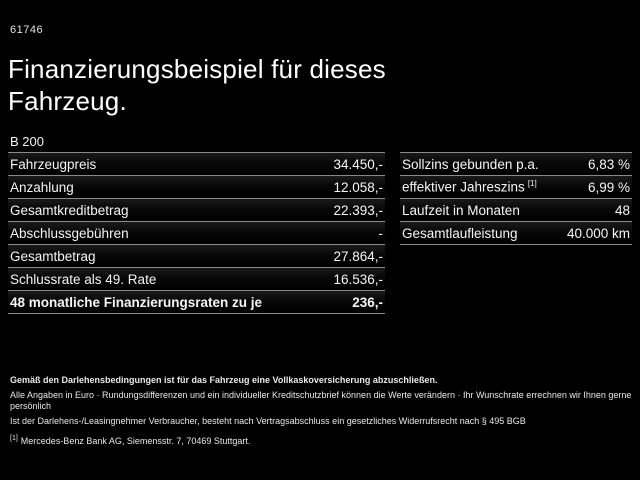  I want to click on row-label: Gesamtkreditbetrag, so click(69, 210).